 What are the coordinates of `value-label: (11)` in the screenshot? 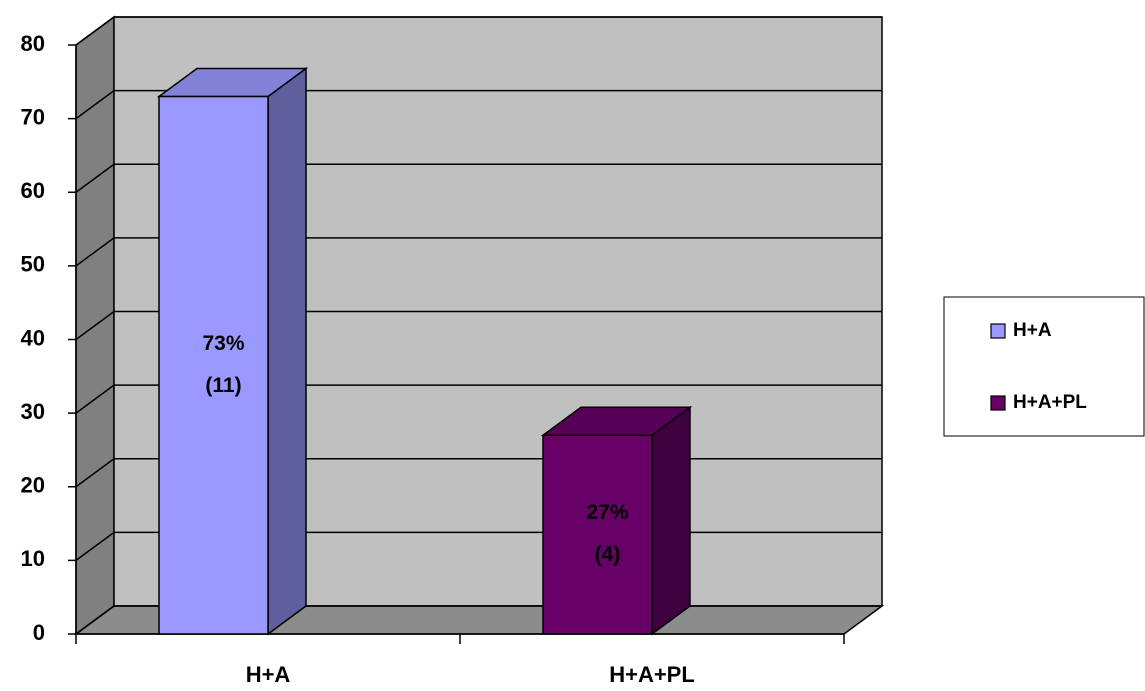 It's located at (223, 385).